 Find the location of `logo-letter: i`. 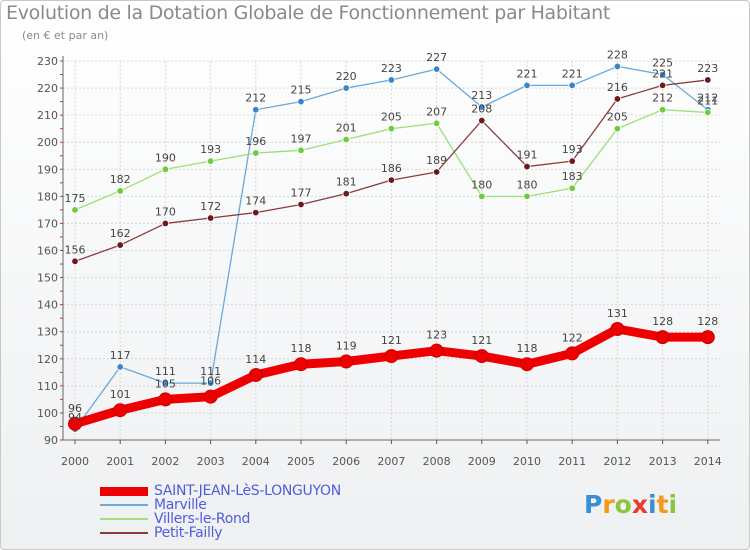

logo-letter: i is located at coordinates (652, 504).